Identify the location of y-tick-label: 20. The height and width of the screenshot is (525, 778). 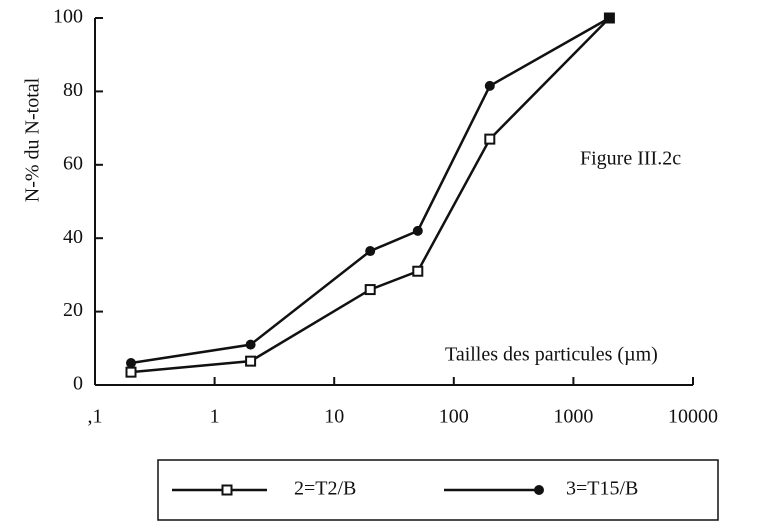
(73, 310).